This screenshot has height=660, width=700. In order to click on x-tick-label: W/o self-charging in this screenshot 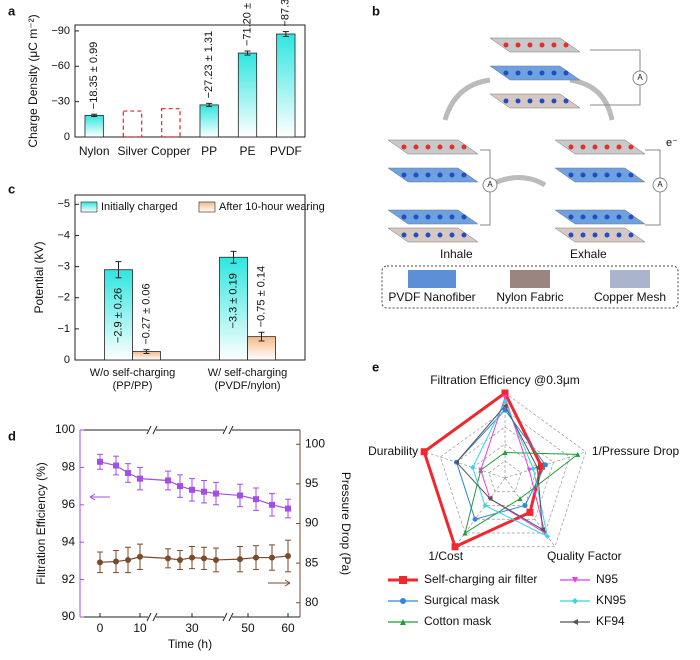, I will do `click(133, 373)`.